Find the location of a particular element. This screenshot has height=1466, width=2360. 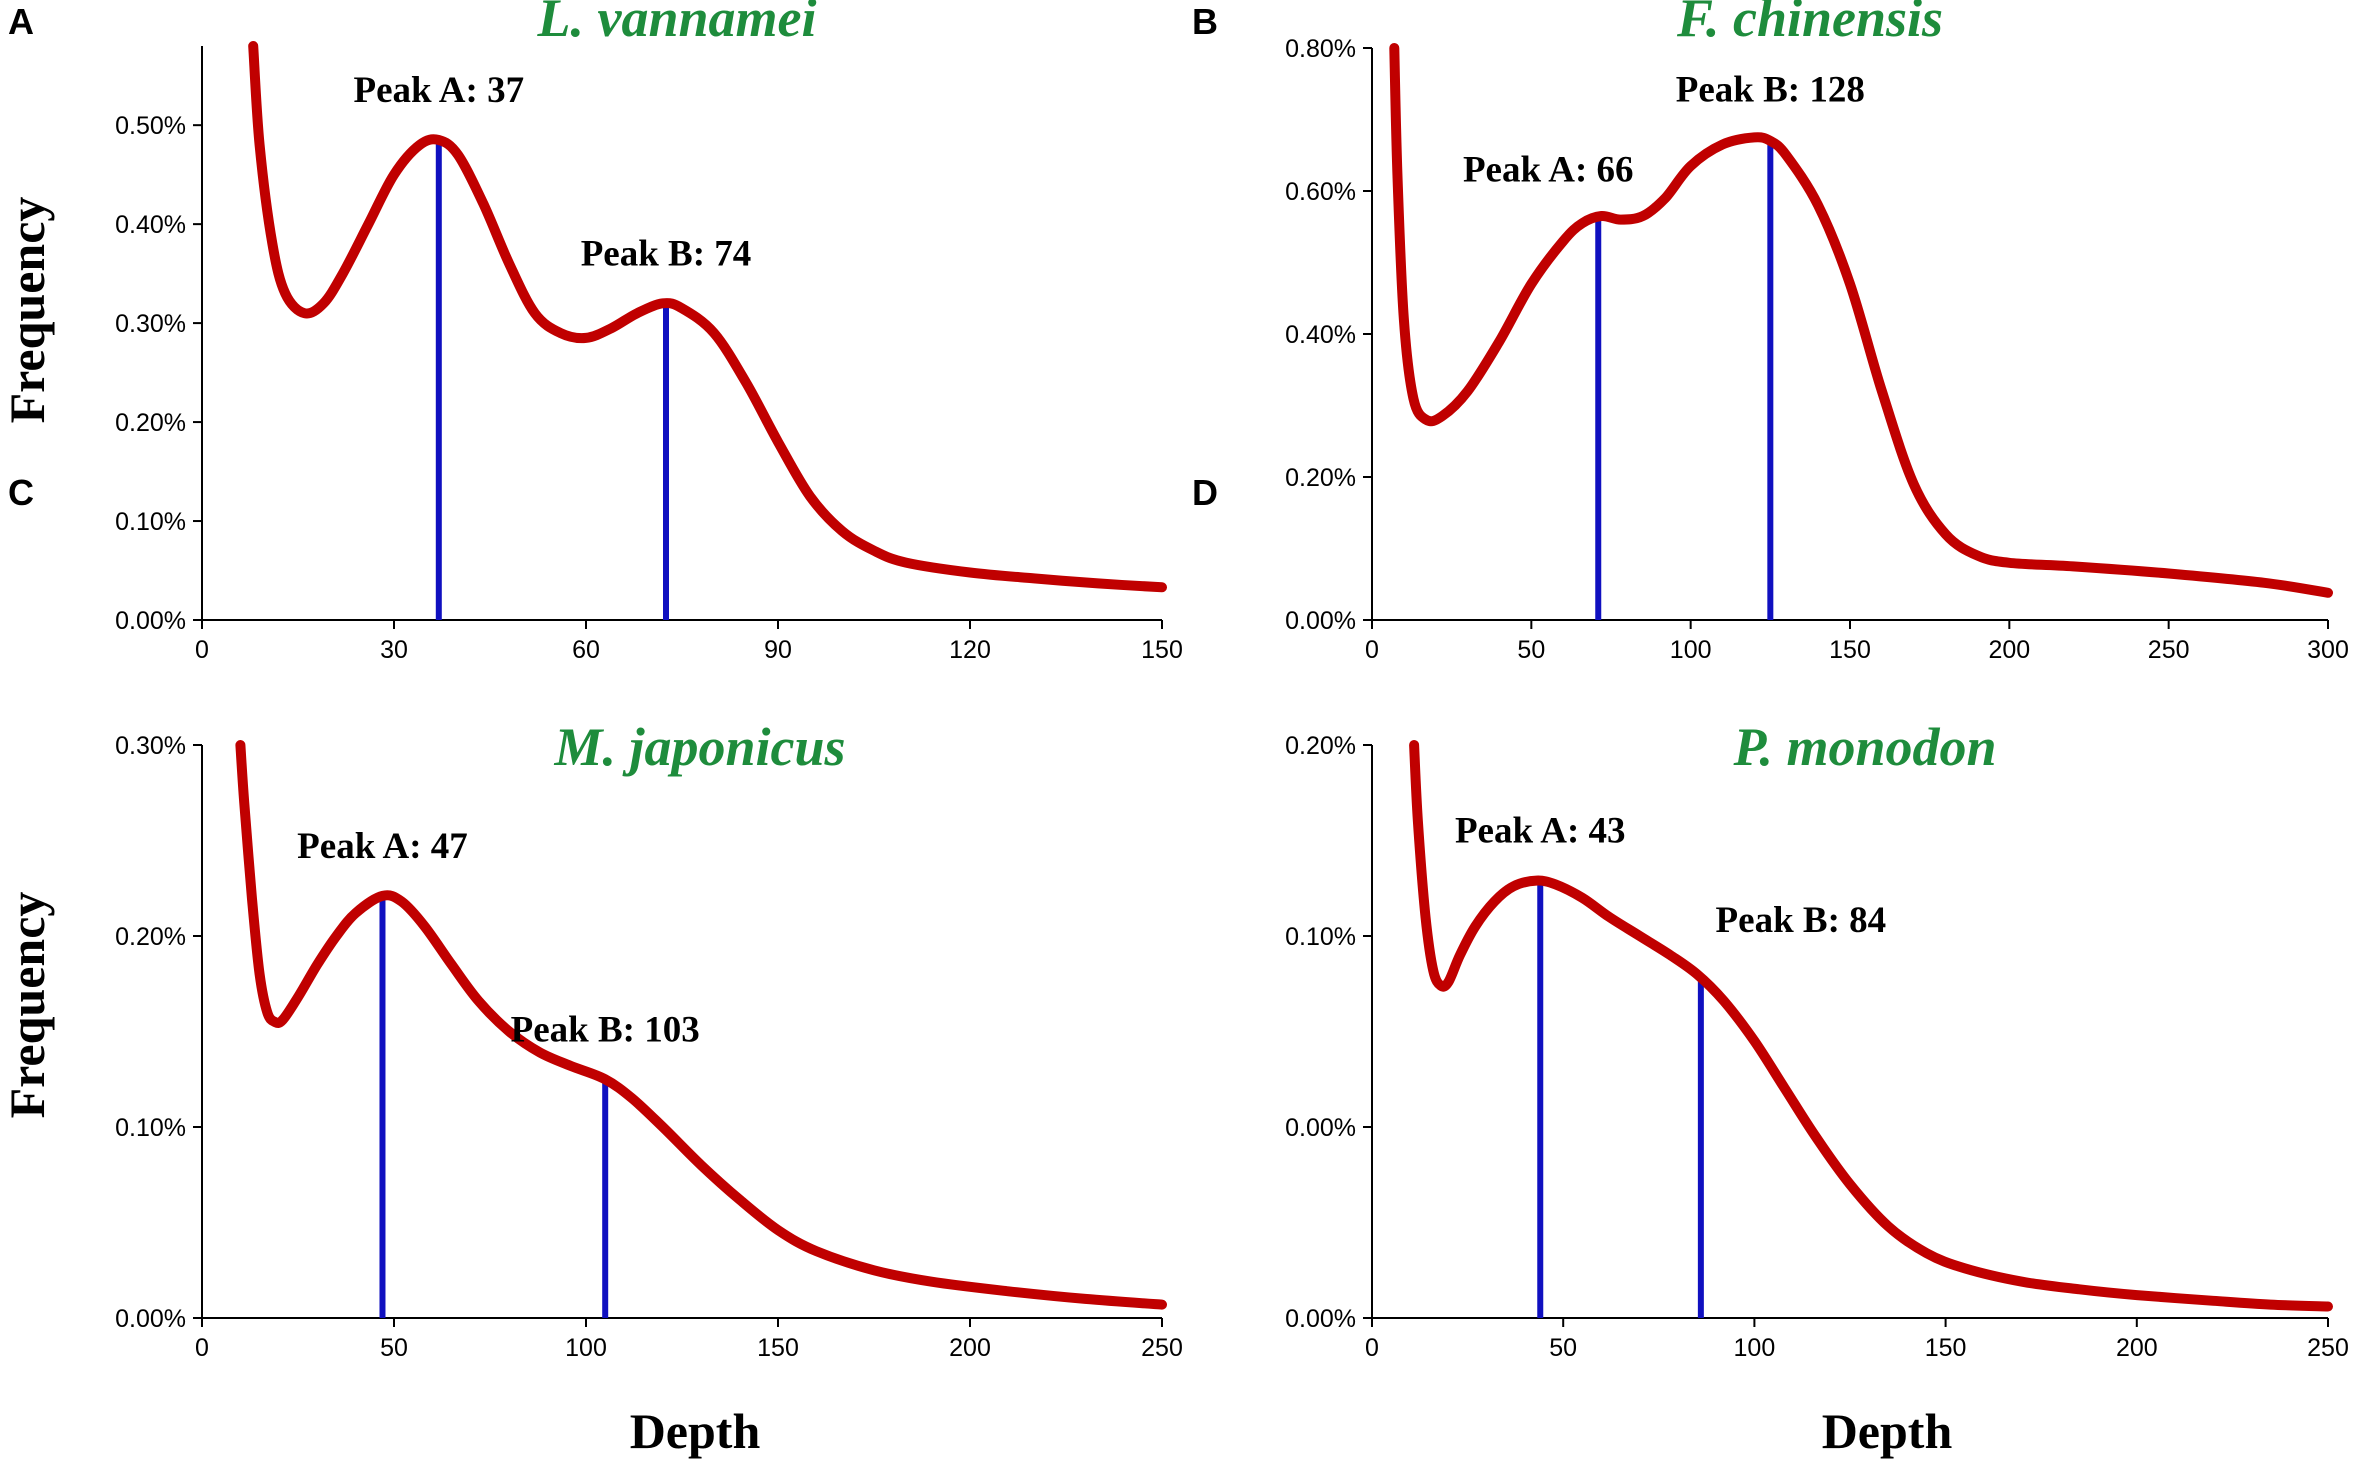

x-tick-label: 90 is located at coordinates (778, 650).